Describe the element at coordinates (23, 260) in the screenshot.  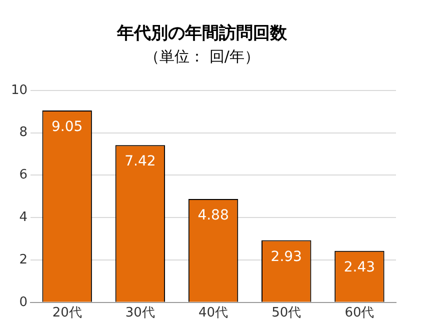
I see `y-tick-label: 2` at that location.